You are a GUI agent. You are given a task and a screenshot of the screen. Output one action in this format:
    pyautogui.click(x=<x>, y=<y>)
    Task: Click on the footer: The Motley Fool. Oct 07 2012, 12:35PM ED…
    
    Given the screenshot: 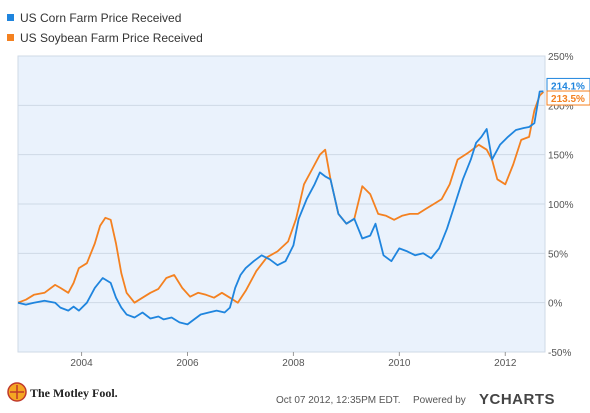 What is the action you would take?
    pyautogui.click(x=281, y=395)
    